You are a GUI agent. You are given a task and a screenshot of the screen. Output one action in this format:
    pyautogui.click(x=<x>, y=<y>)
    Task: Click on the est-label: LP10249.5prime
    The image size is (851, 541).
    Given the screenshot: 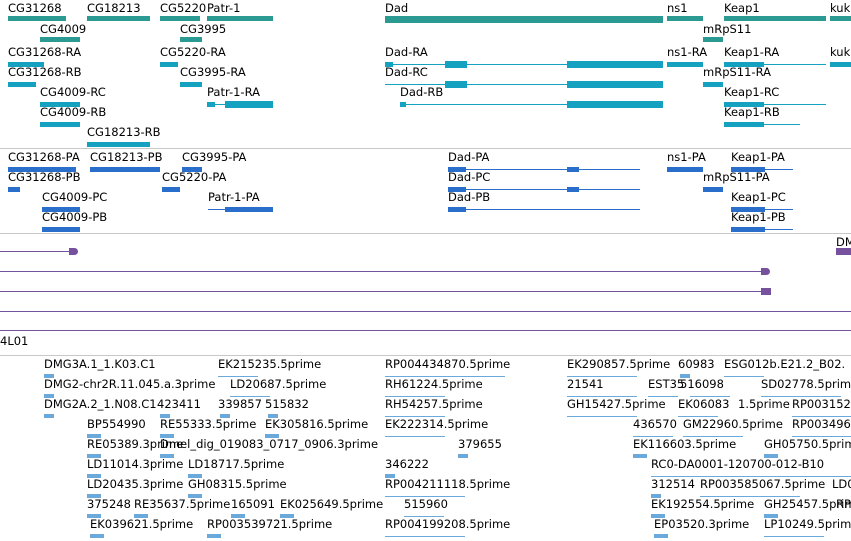 What is the action you would take?
    pyautogui.click(x=807, y=524)
    